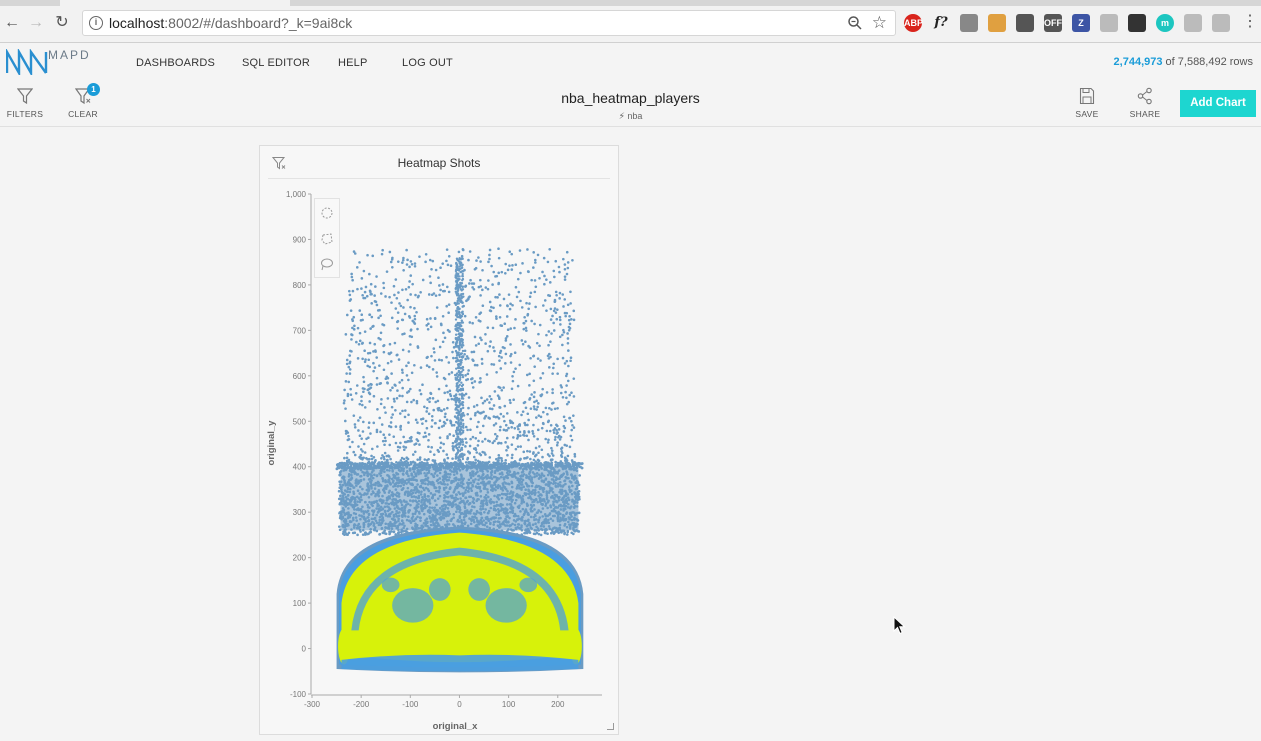  Describe the element at coordinates (1165, 23) in the screenshot. I see `m-extension-icon: m` at that location.